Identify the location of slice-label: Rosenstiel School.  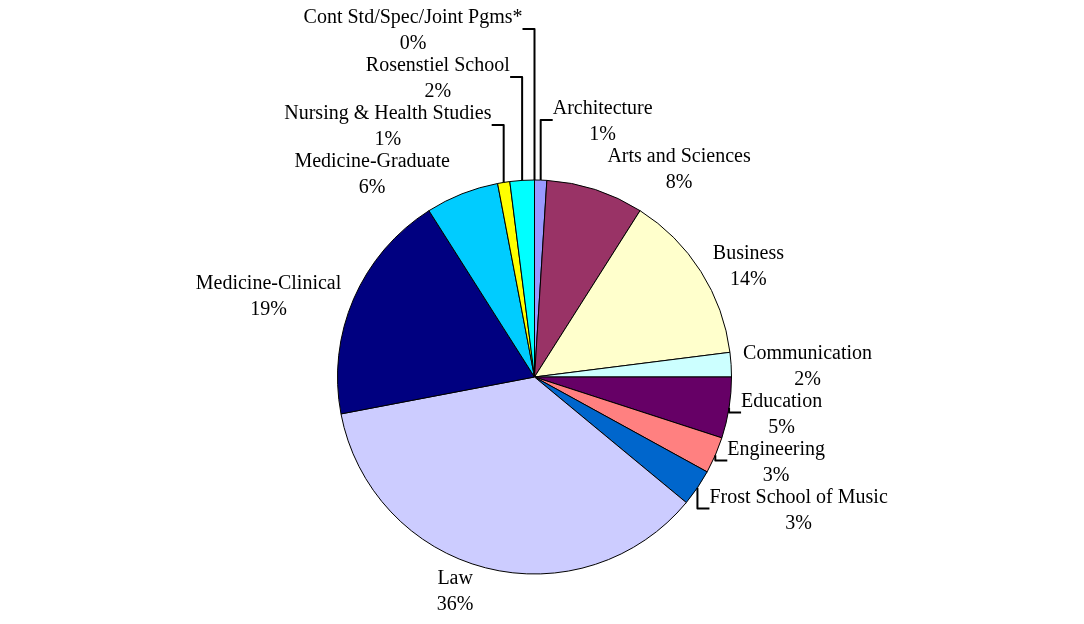
(438, 64).